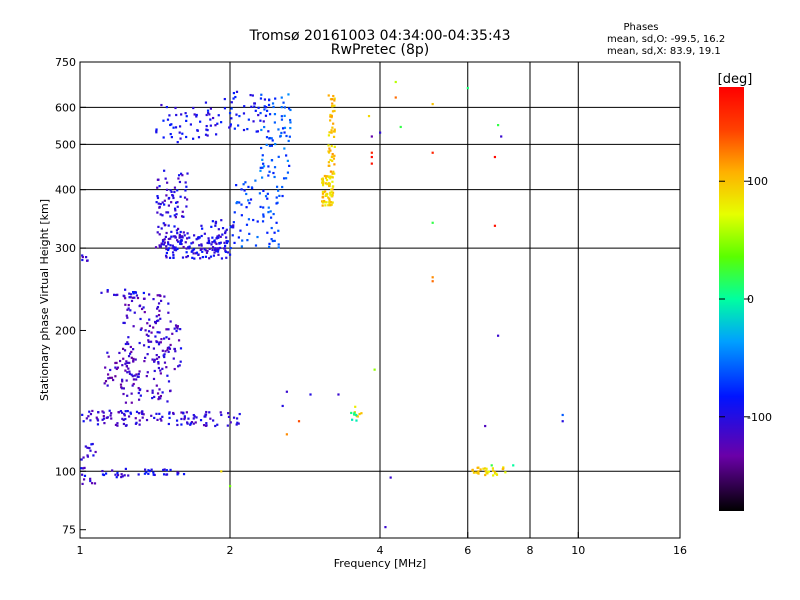 The height and width of the screenshot is (600, 800). What do you see at coordinates (65, 62) in the screenshot?
I see `y-tick-label: 750` at bounding box center [65, 62].